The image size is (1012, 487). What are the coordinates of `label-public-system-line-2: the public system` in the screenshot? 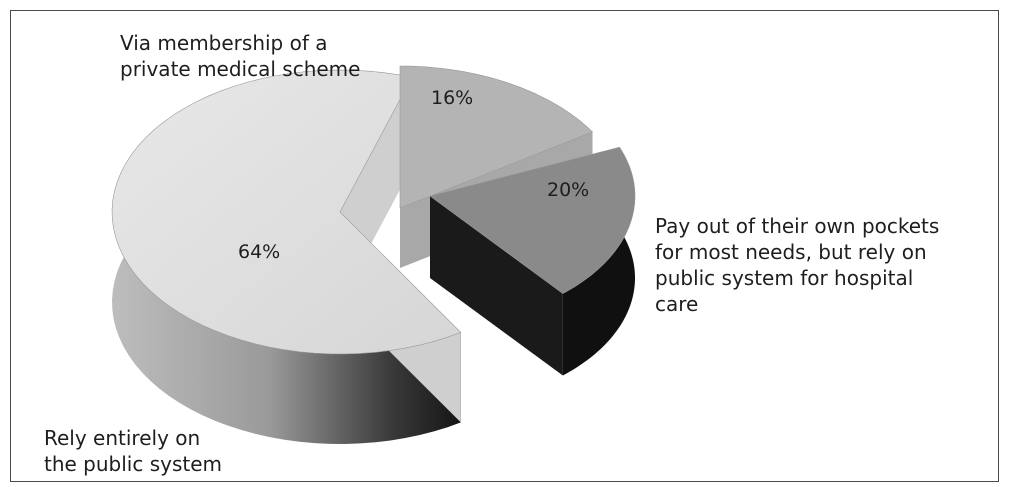 It's located at (133, 464).